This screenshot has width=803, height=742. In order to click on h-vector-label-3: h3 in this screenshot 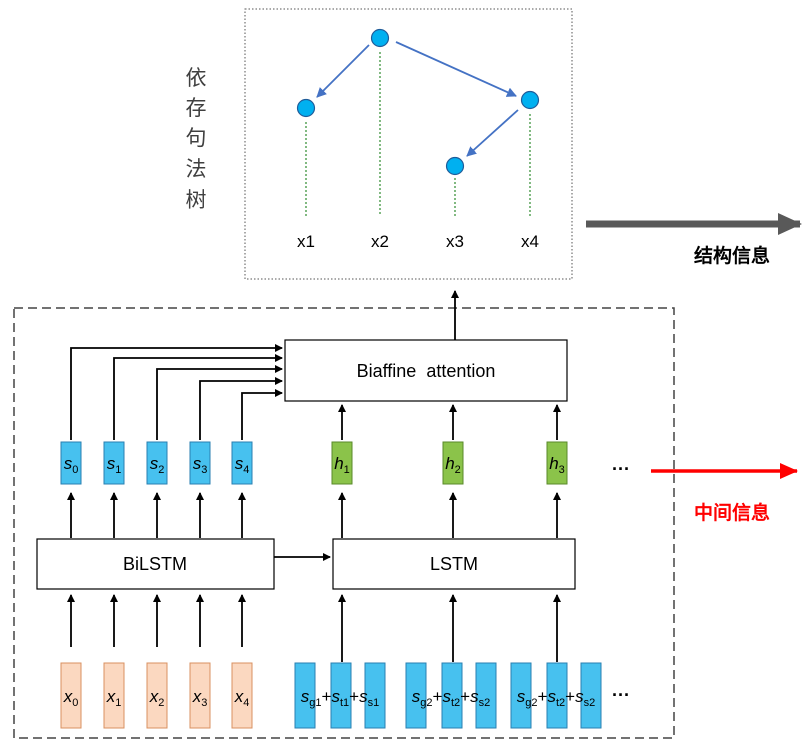, I will do `click(557, 465)`.